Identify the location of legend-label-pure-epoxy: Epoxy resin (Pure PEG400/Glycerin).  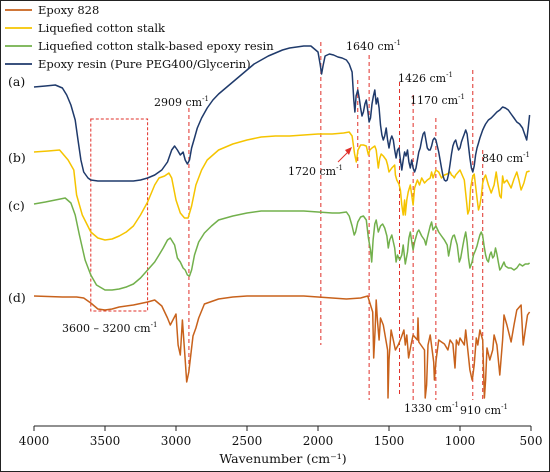
(144, 64).